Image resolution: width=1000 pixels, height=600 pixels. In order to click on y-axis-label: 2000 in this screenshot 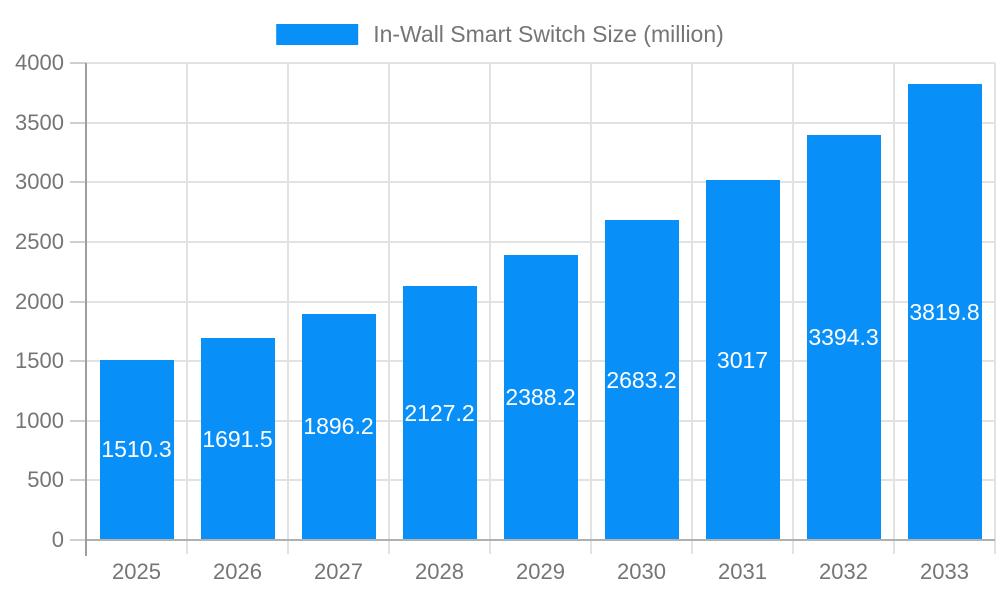, I will do `click(39, 301)`.